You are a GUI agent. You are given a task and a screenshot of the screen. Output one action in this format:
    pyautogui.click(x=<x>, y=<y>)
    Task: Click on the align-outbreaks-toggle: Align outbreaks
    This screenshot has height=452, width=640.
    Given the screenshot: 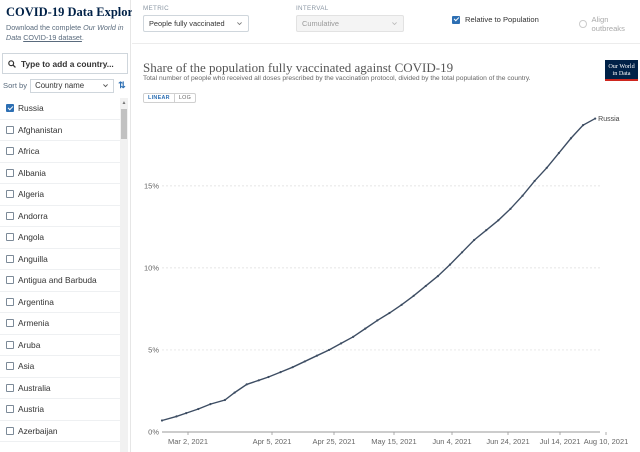 What is the action you would take?
    pyautogui.click(x=609, y=24)
    